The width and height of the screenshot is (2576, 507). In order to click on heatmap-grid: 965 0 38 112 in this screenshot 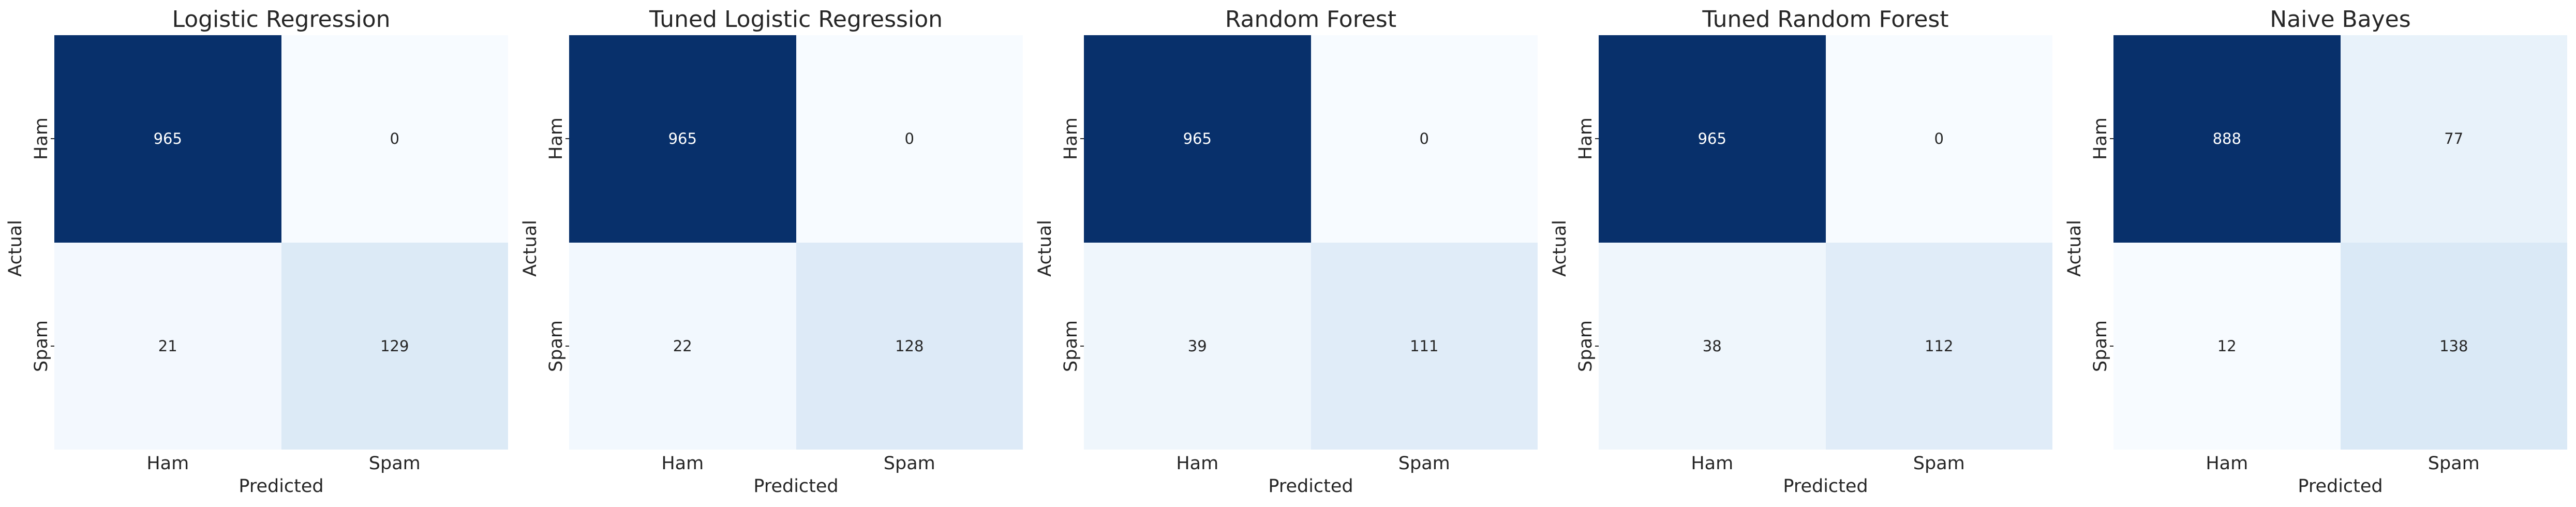, I will do `click(1825, 242)`.